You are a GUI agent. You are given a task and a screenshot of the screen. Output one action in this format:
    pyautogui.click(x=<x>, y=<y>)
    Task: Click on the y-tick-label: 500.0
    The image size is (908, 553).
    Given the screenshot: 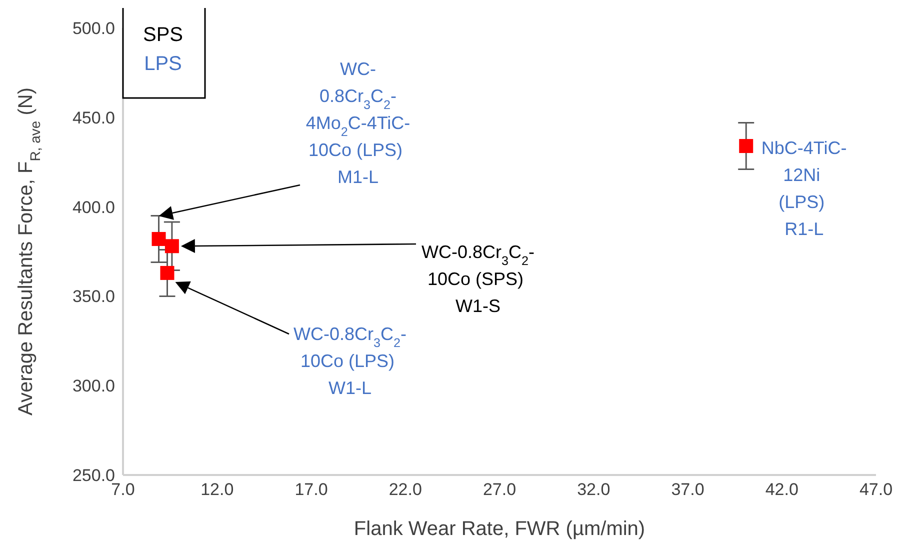 What is the action you would take?
    pyautogui.click(x=93, y=28)
    